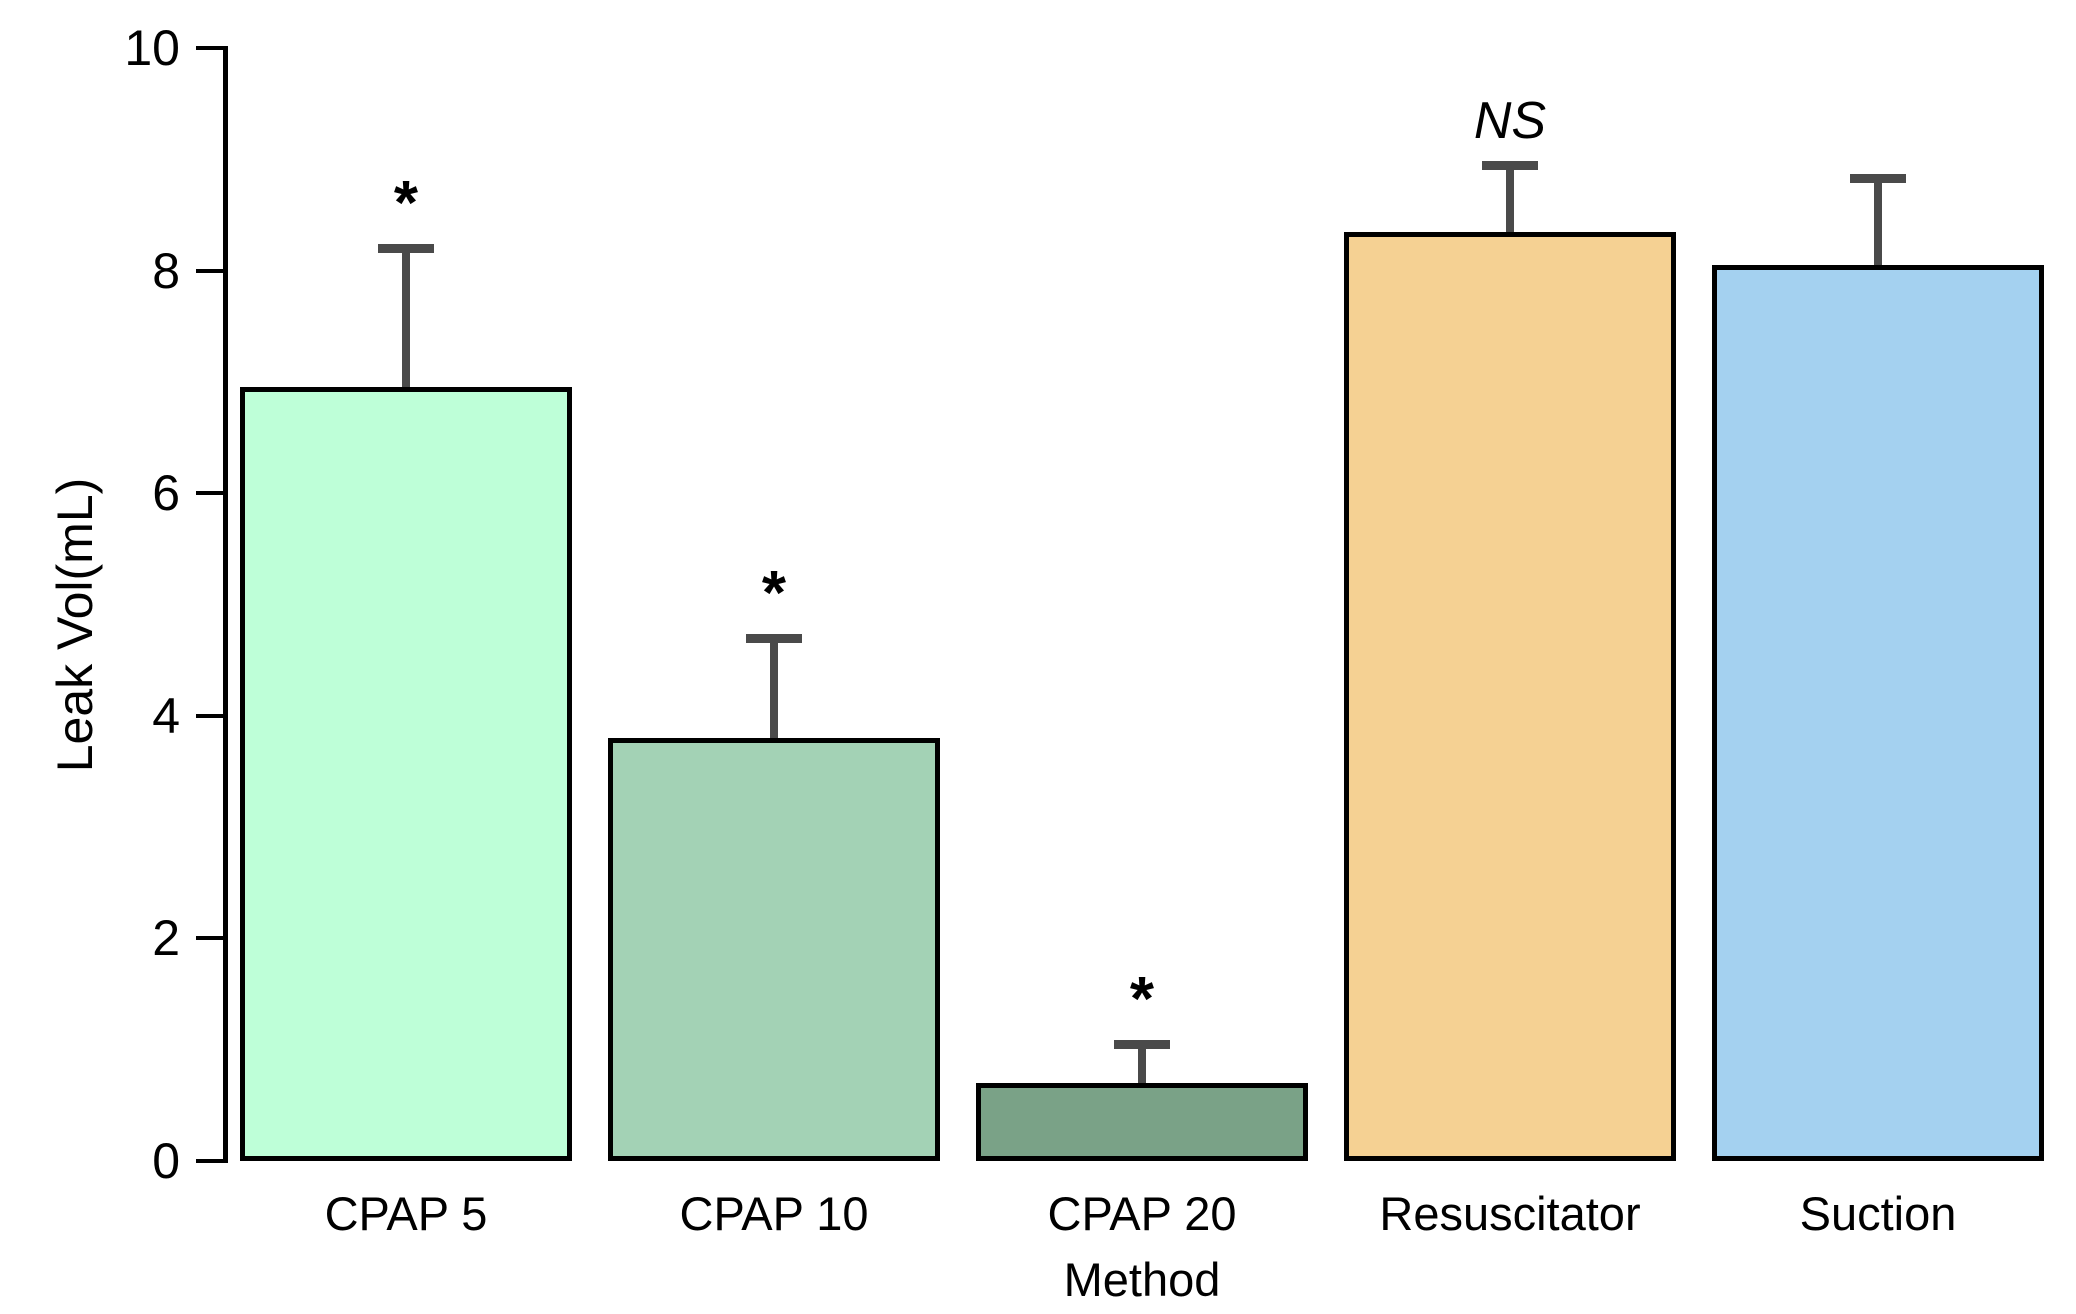 The height and width of the screenshot is (1314, 2076). I want to click on x-tick-label: Resuscitator, so click(1510, 1213).